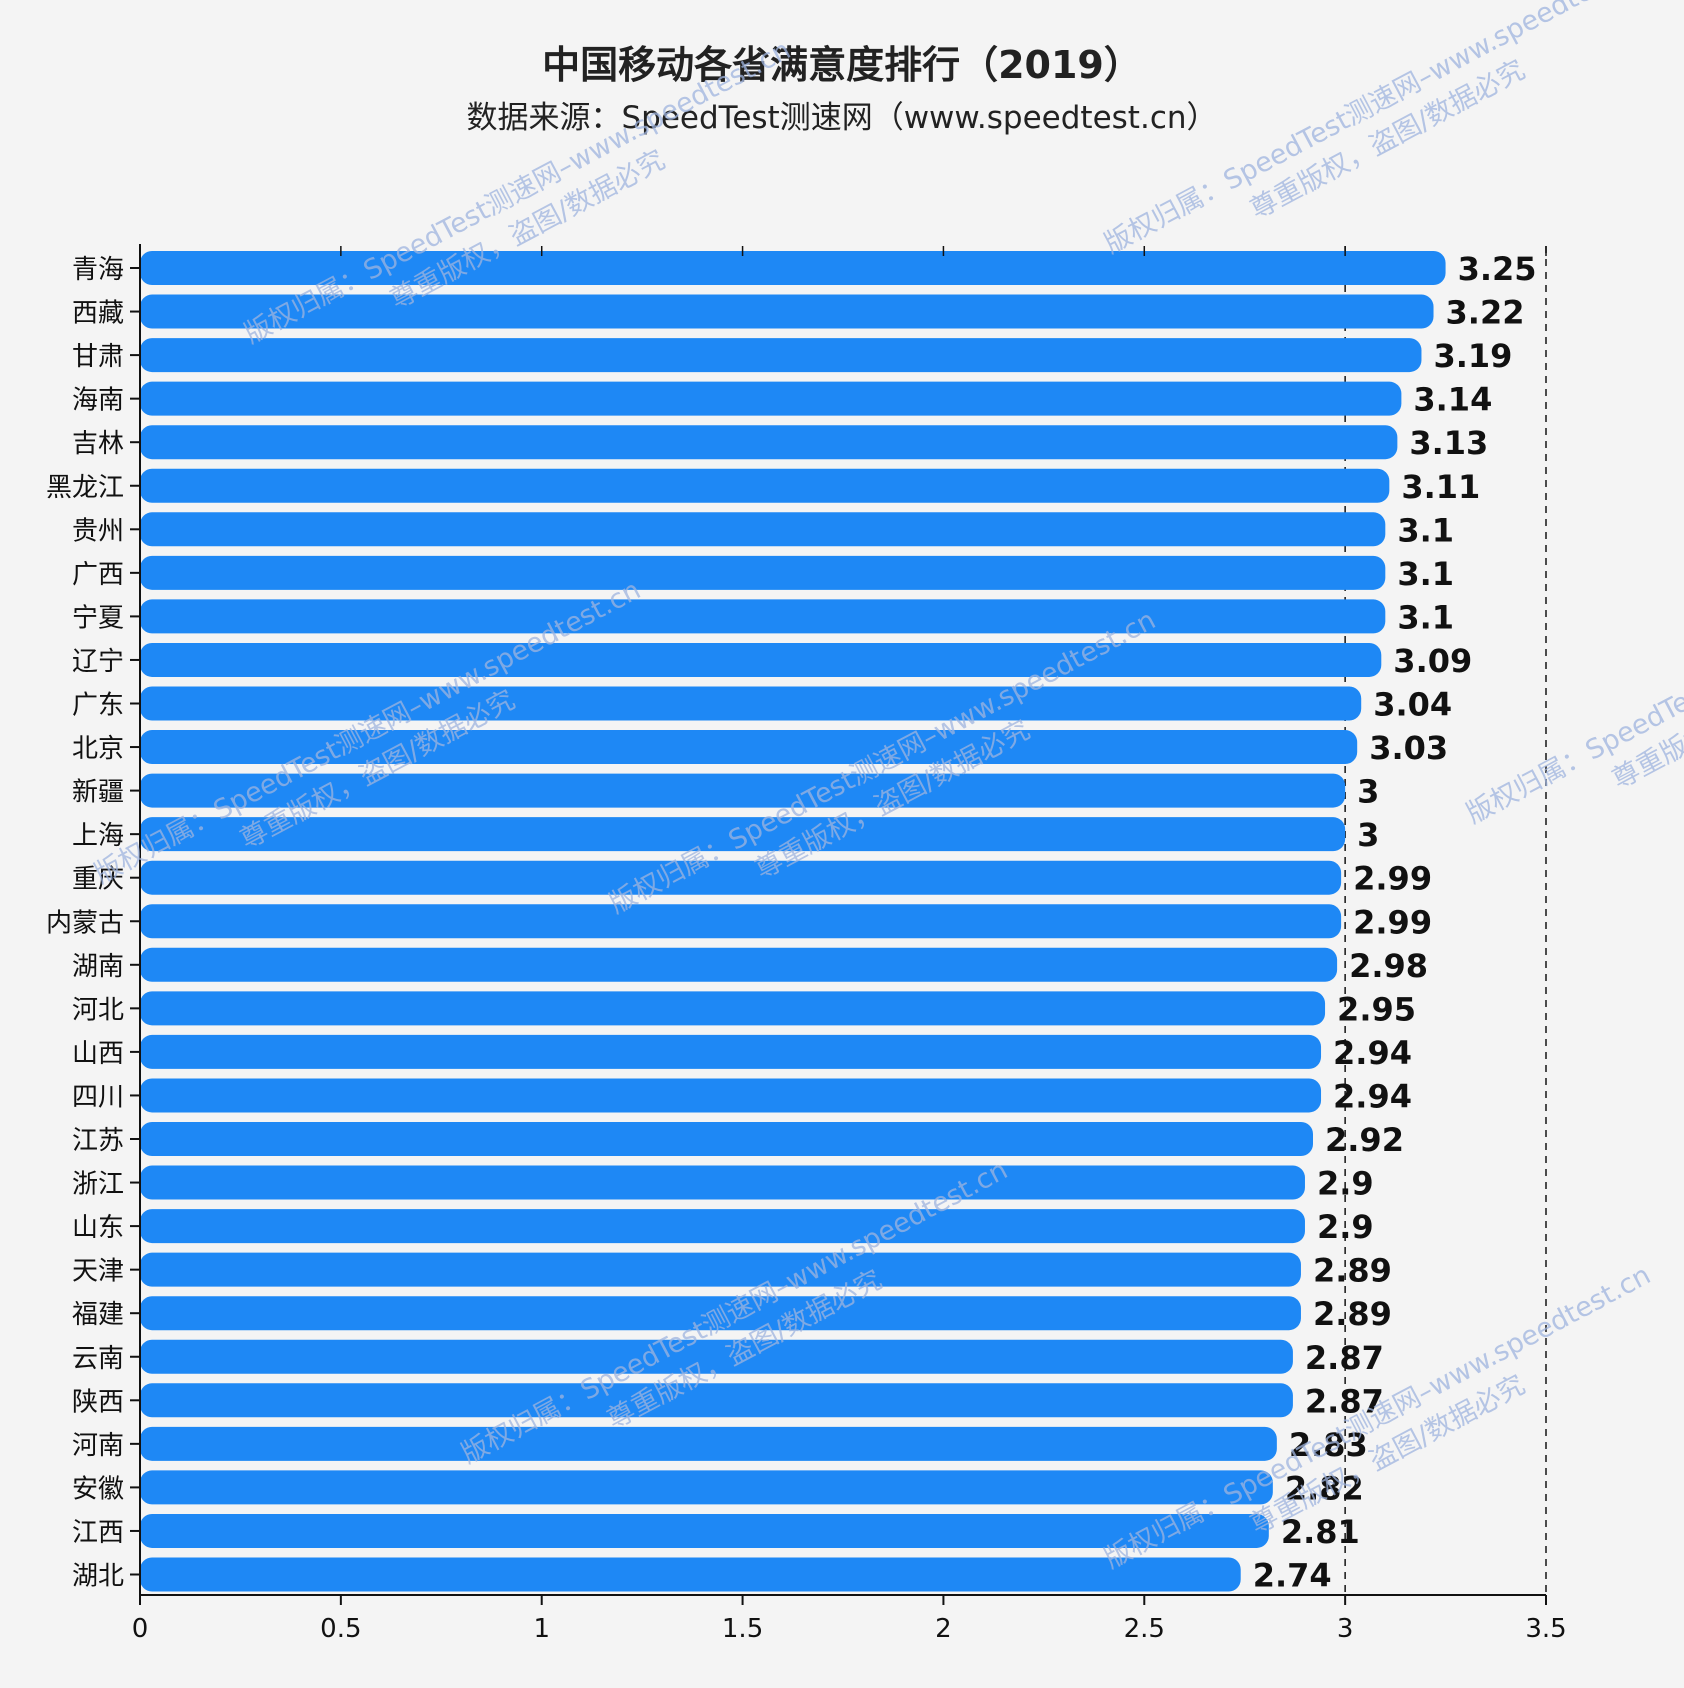 The height and width of the screenshot is (1688, 1684). What do you see at coordinates (1545, 1629) in the screenshot?
I see `x-tick-label: 3.5` at bounding box center [1545, 1629].